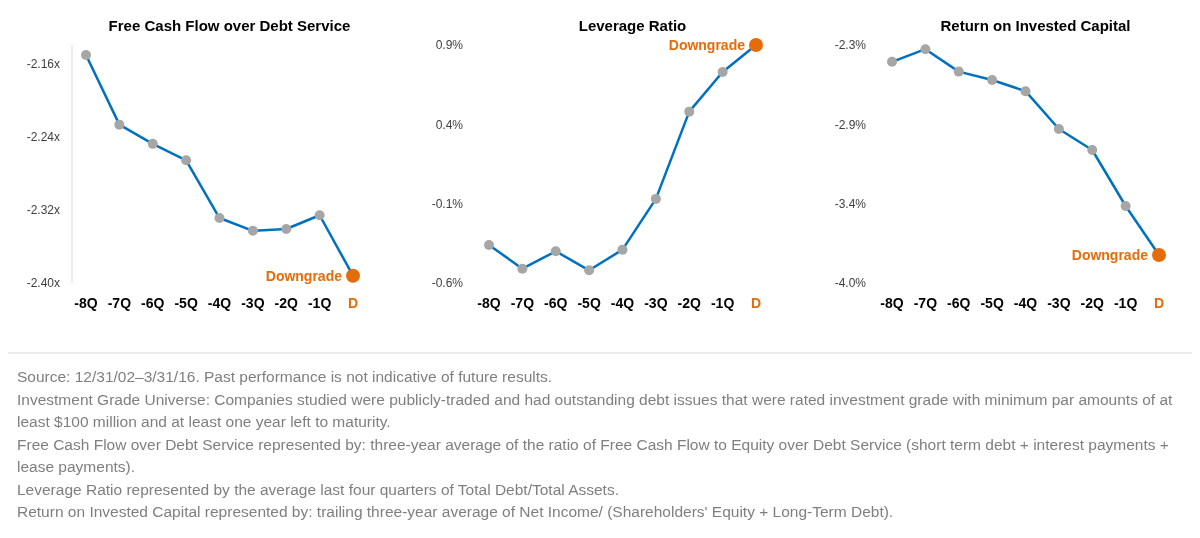 This screenshot has width=1200, height=538. I want to click on text: Return on Invested Capital represented by: trailing three-year average of Net Income/ (Shareholders' Equity + Long-Term Debt)., so click(455, 511).